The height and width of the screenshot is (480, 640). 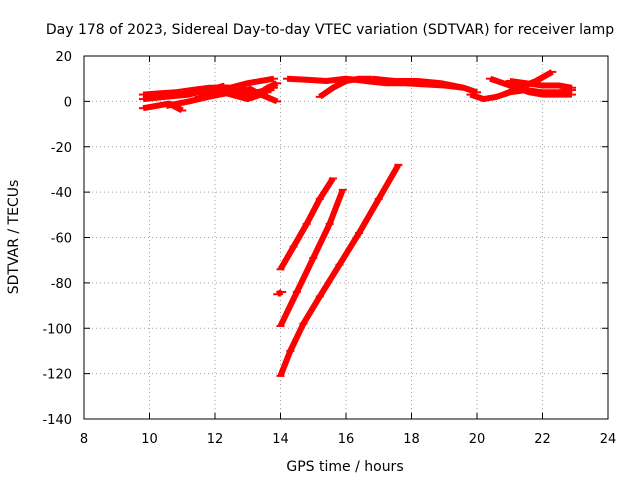 I want to click on x-tick-label: 22, so click(x=542, y=439).